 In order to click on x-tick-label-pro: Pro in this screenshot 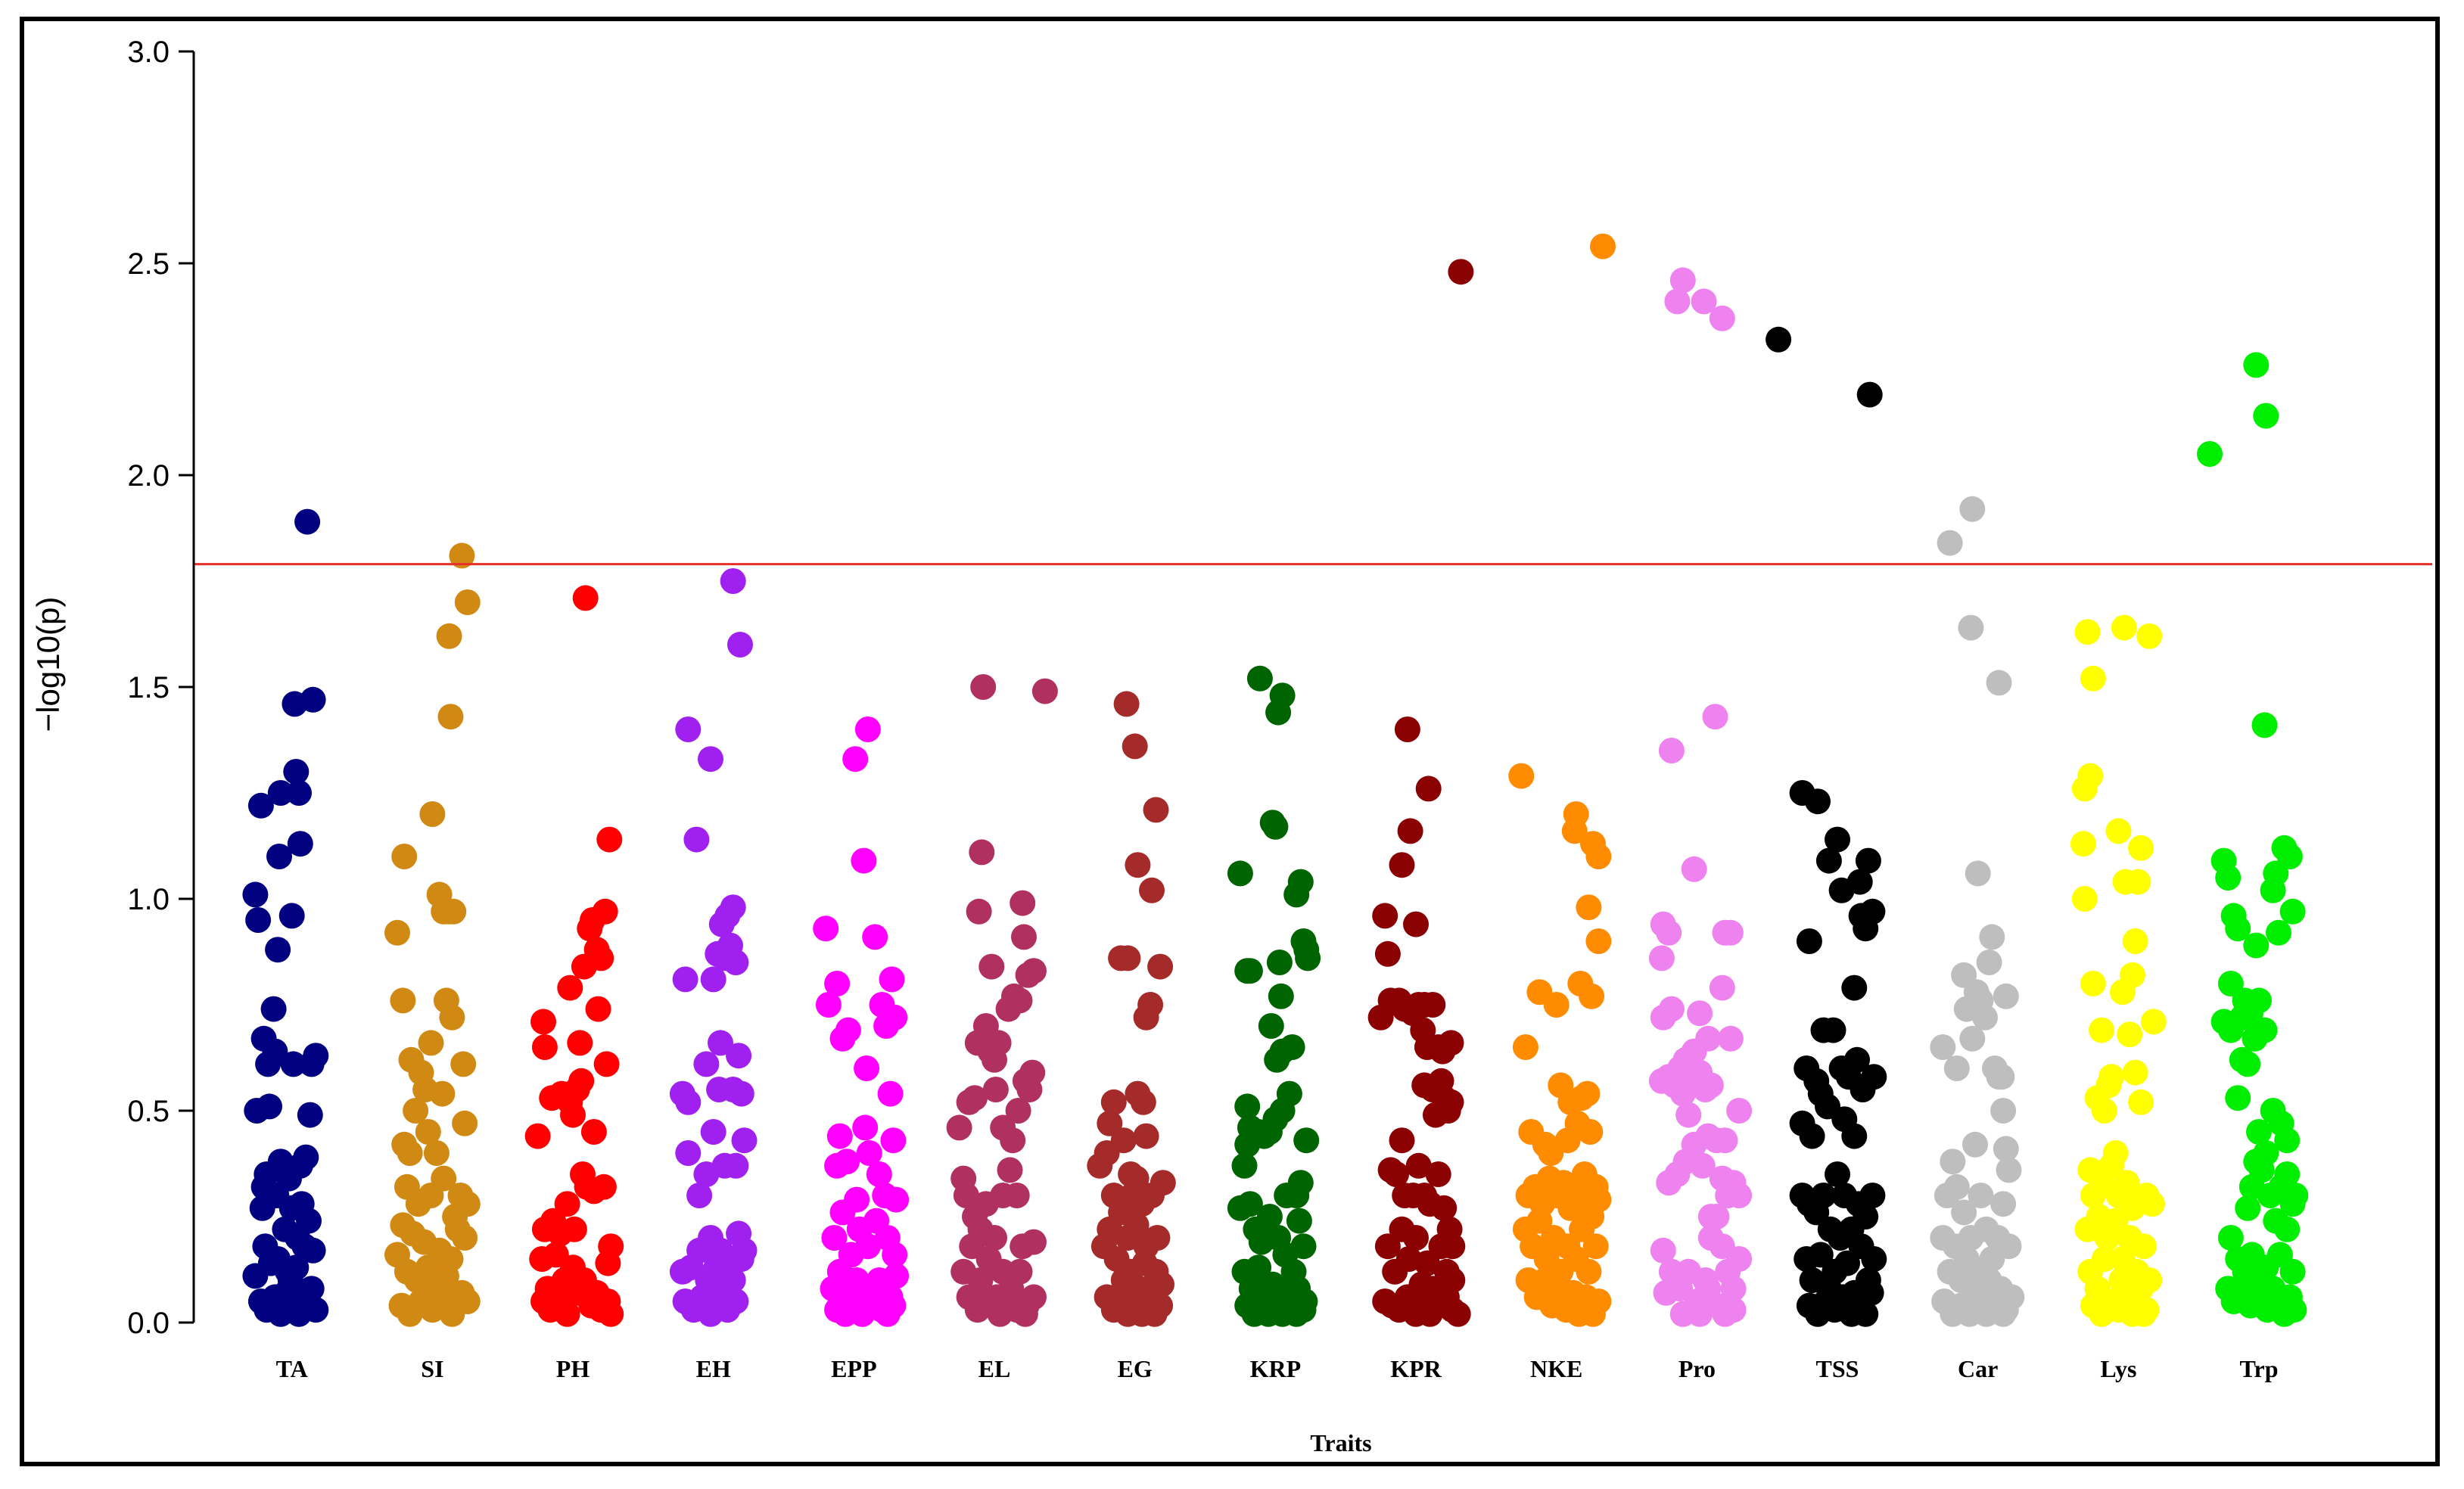, I will do `click(1697, 1369)`.